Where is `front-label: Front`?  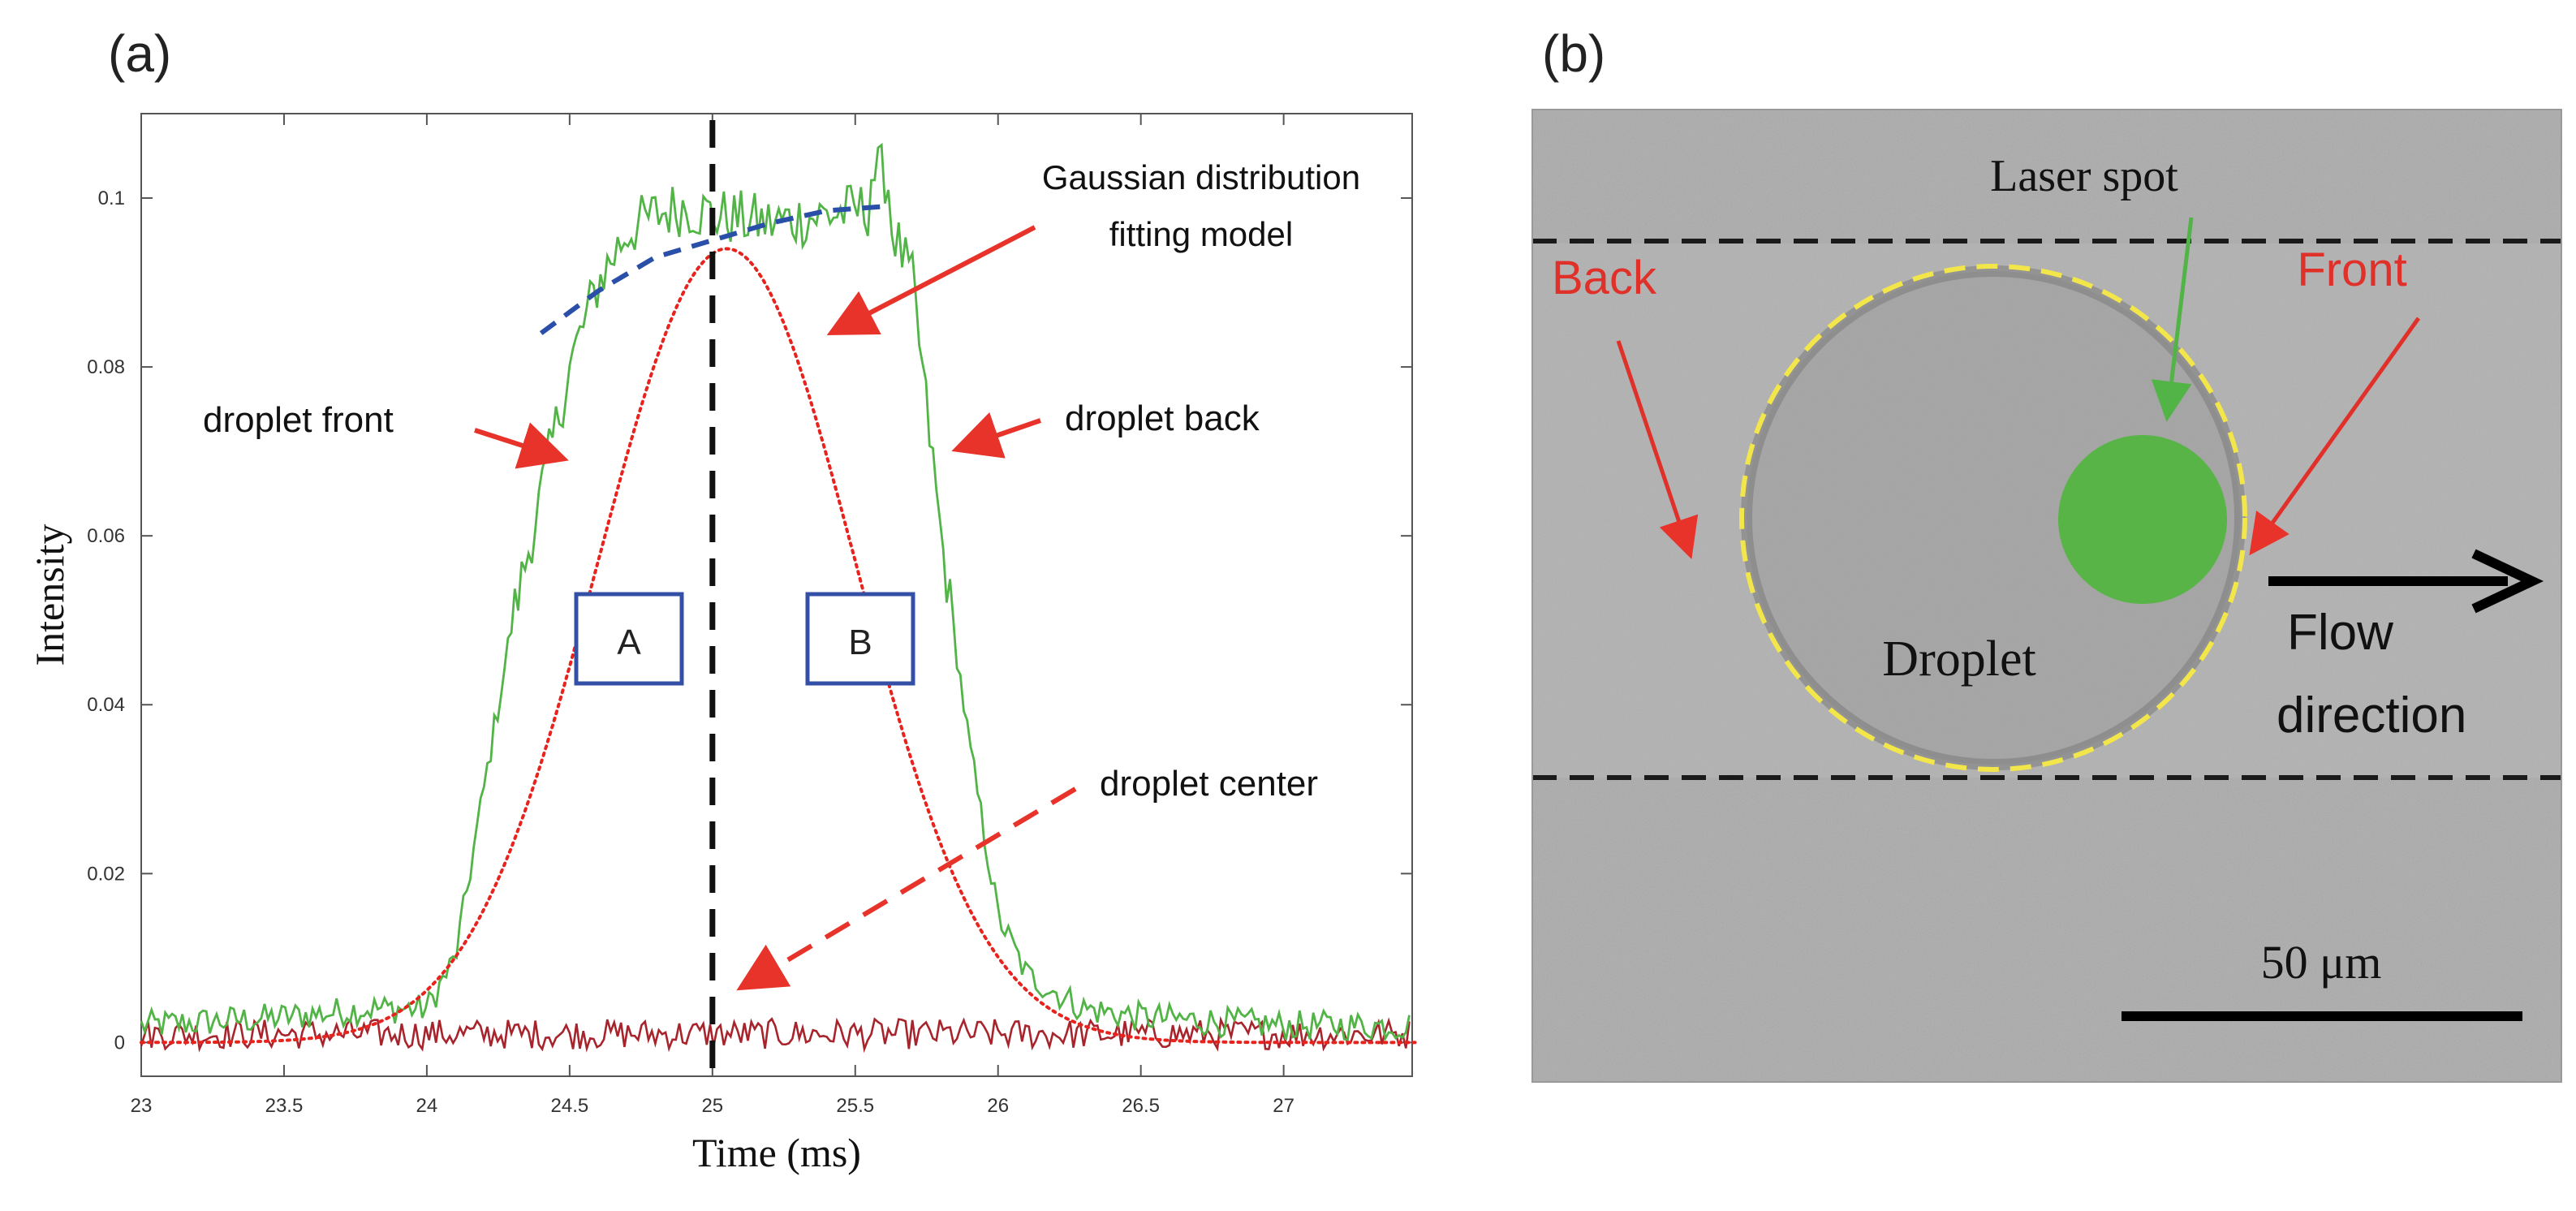 front-label: Front is located at coordinates (2352, 270).